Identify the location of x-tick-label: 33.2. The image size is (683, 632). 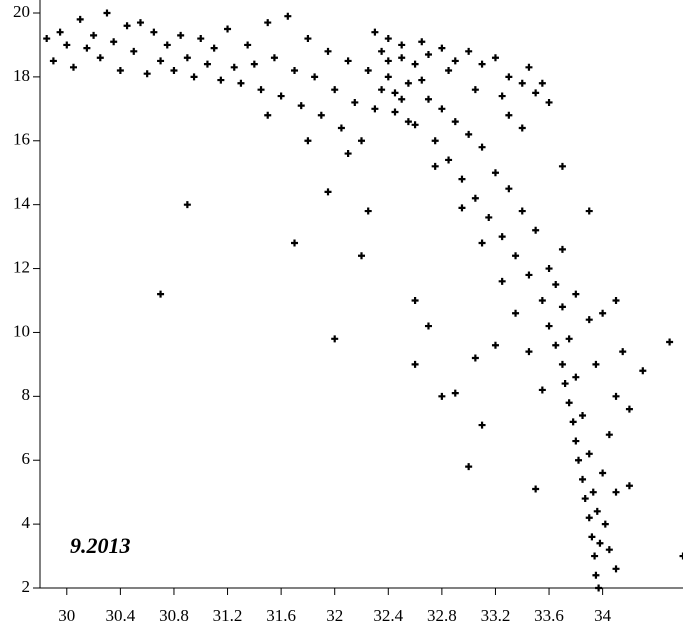
(496, 615).